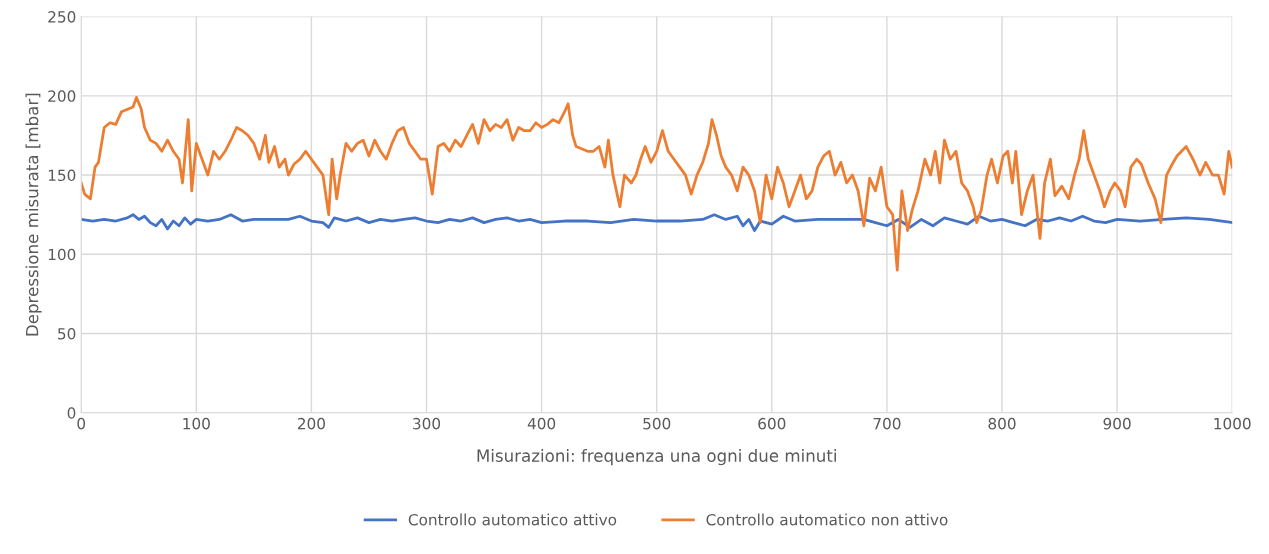  What do you see at coordinates (772, 423) in the screenshot?
I see `x-tick-label: 600` at bounding box center [772, 423].